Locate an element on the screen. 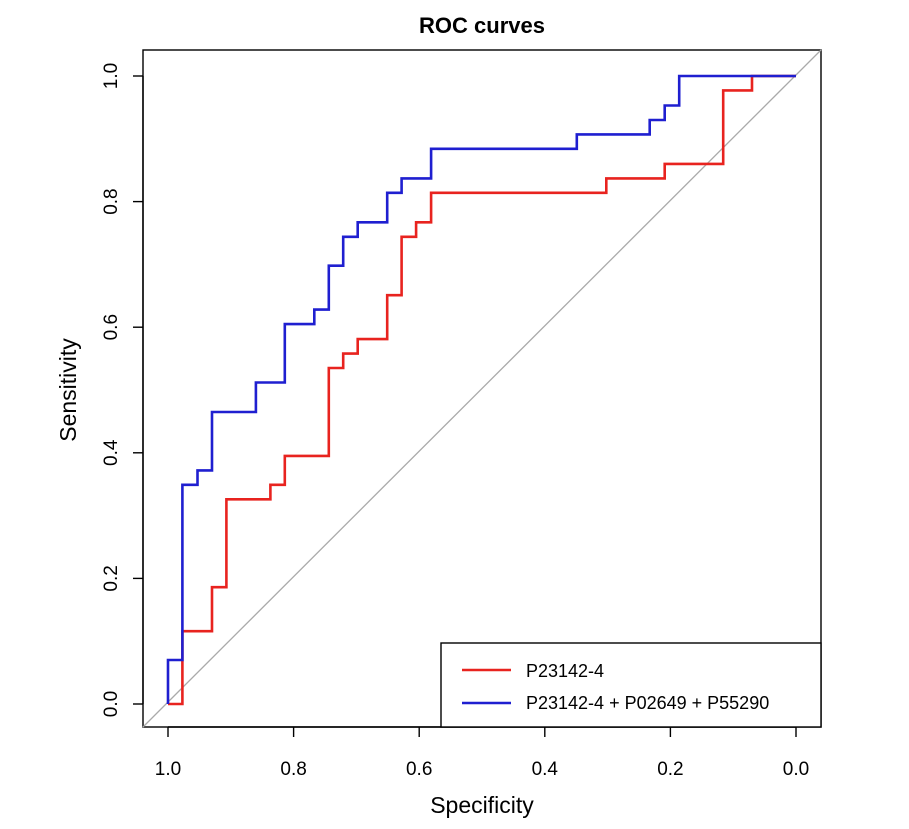 The width and height of the screenshot is (909, 829). legend-label-series-1: P23142-4 is located at coordinates (565, 671).